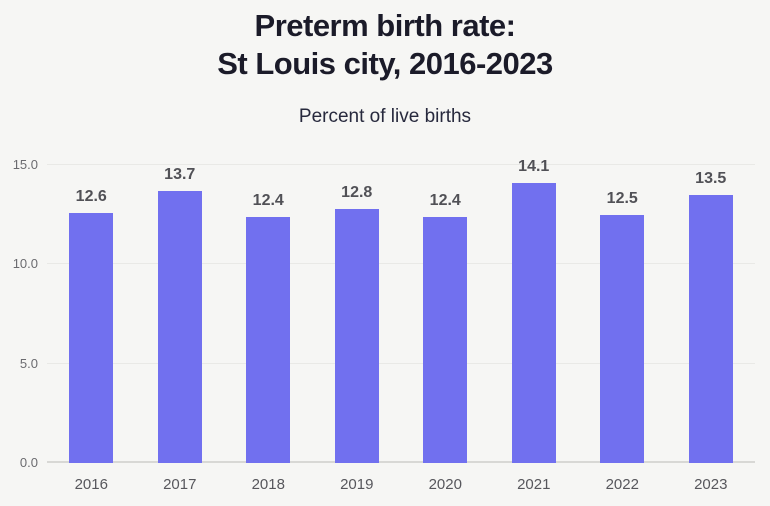  I want to click on bar-2022: 12.5, so click(622, 326).